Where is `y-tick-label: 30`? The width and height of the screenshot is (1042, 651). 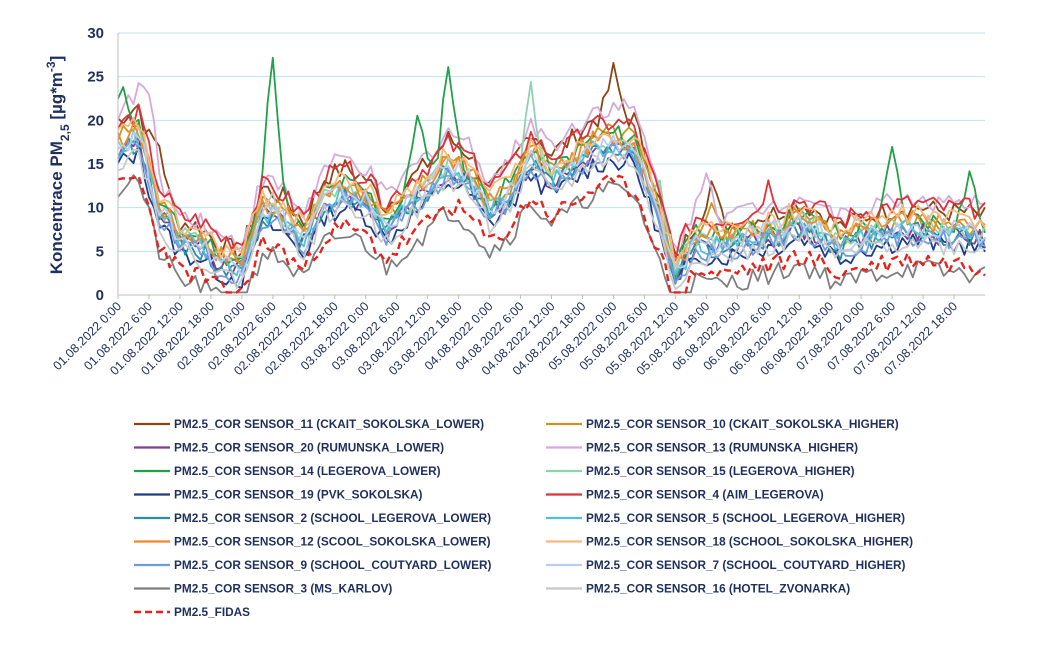 y-tick-label: 30 is located at coordinates (95, 33).